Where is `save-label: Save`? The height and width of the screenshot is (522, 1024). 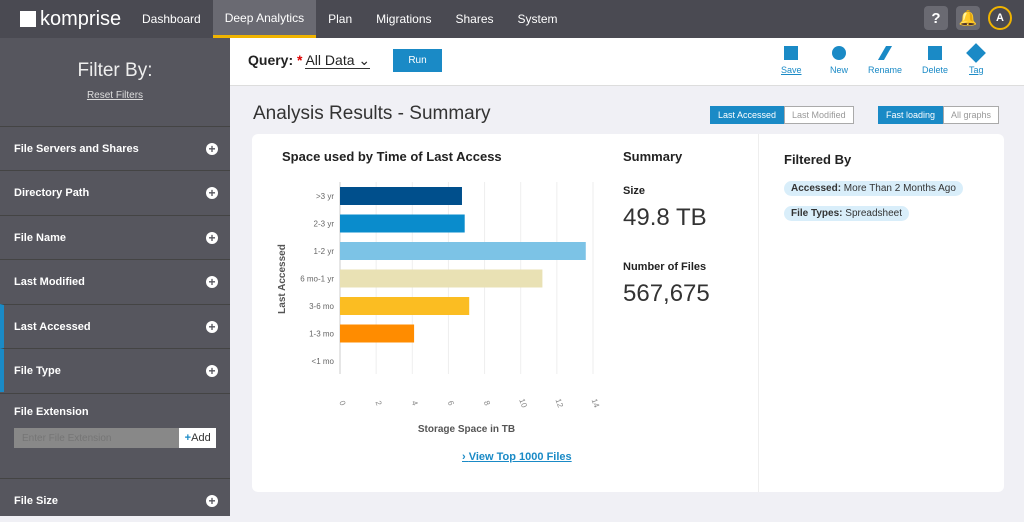
save-label: Save is located at coordinates (791, 70).